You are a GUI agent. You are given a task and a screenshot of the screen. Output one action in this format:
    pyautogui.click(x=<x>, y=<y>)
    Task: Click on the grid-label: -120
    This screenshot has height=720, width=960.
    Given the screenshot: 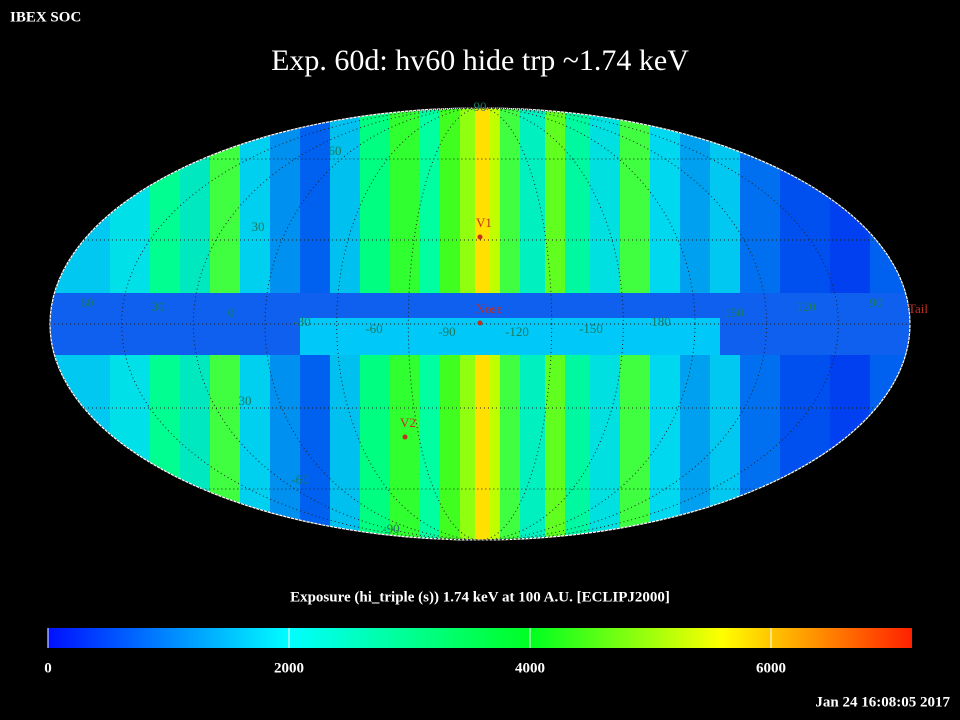 What is the action you would take?
    pyautogui.click(x=517, y=331)
    